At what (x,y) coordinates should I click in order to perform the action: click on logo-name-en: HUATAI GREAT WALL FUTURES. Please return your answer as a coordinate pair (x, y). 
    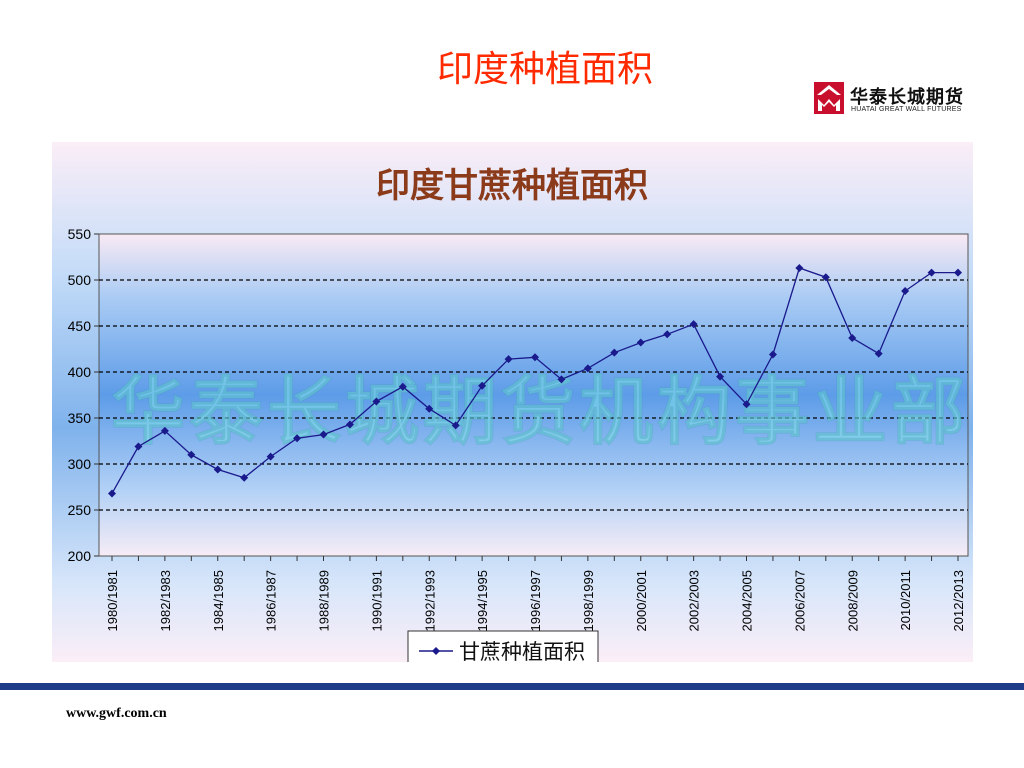
    Looking at the image, I should click on (906, 109).